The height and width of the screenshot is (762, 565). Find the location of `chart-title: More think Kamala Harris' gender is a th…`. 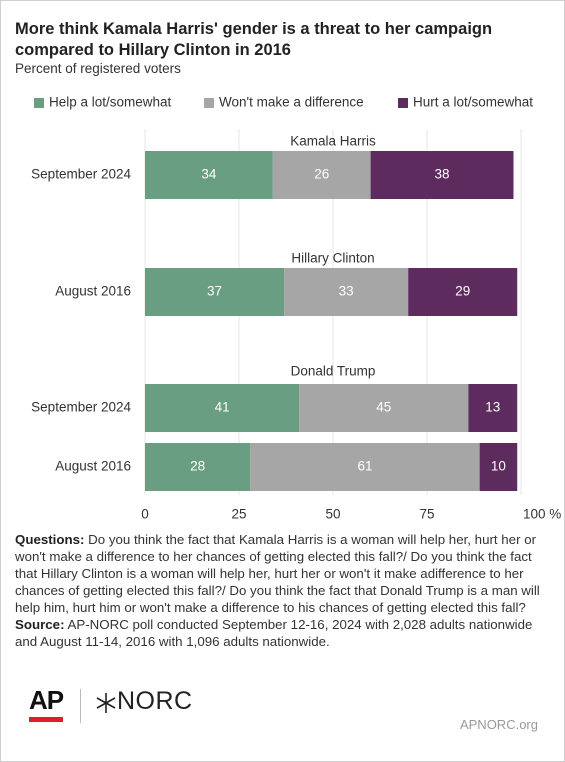

chart-title: More think Kamala Harris' gender is a th… is located at coordinates (254, 39).